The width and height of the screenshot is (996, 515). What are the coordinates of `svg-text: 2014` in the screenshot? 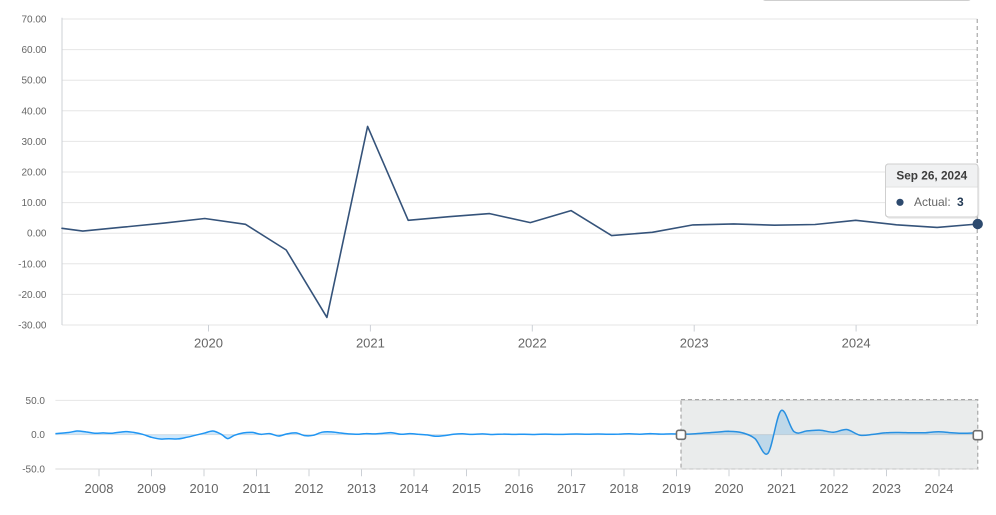 It's located at (414, 488).